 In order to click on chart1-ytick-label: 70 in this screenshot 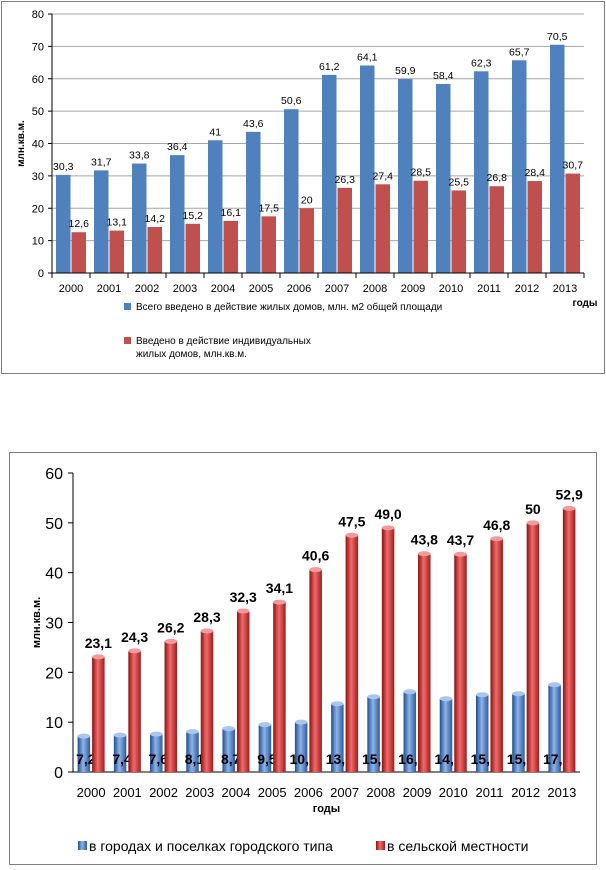, I will do `click(38, 47)`.